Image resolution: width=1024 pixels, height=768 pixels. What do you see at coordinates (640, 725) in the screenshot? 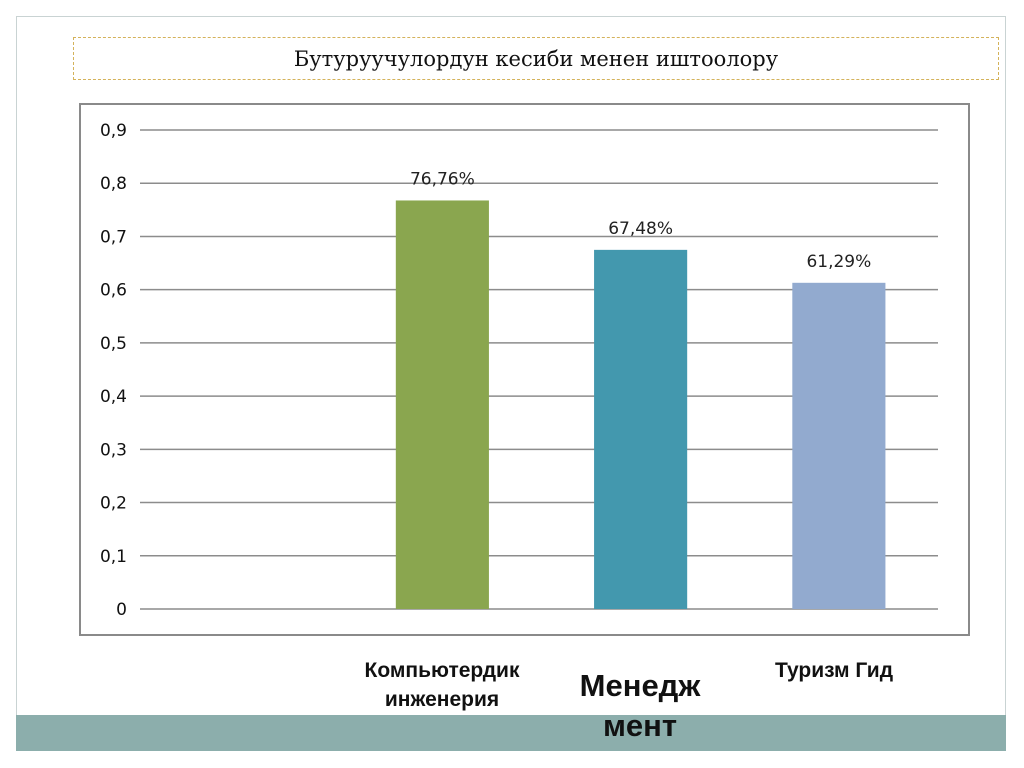
I see `category-label-line: мент` at bounding box center [640, 725].